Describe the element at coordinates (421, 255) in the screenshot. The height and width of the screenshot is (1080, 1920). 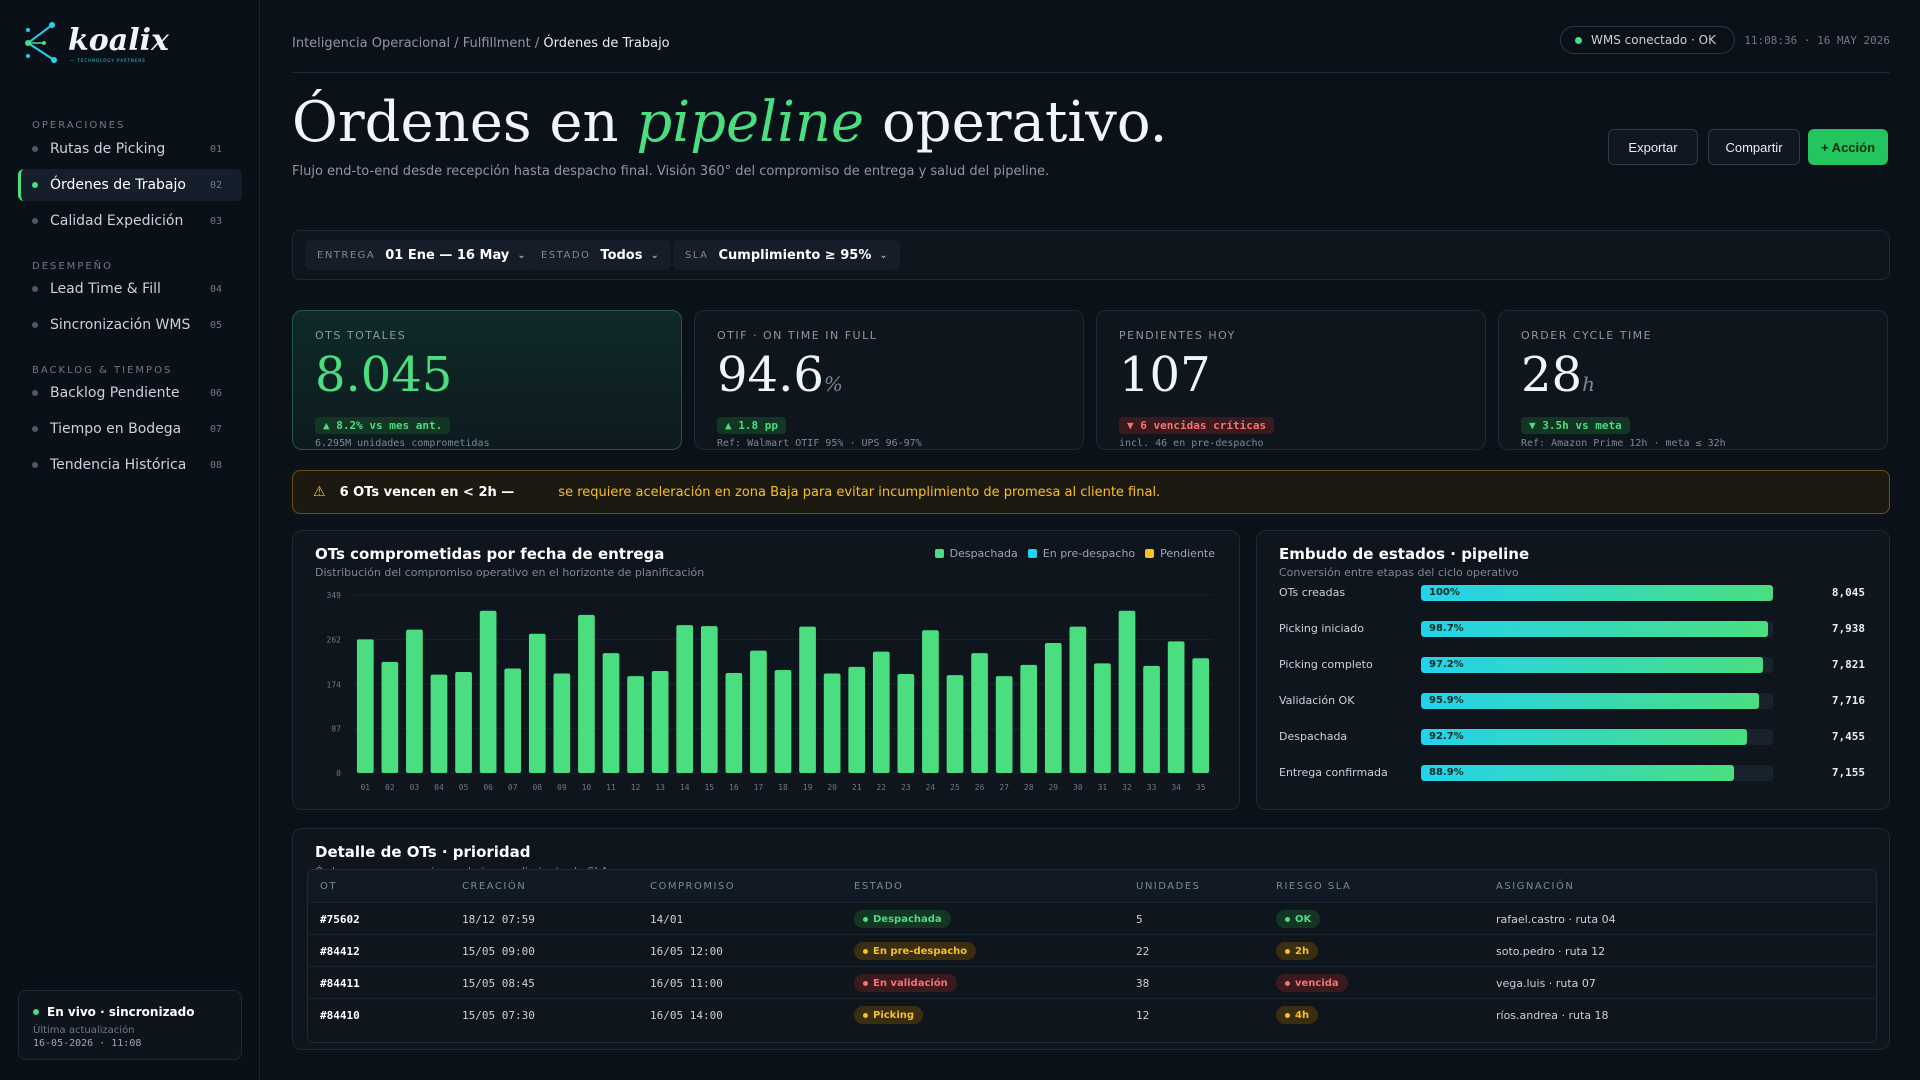
I see `filter-entrega-select: ENTREGA 01 Ene — 16 May ⌄` at that location.